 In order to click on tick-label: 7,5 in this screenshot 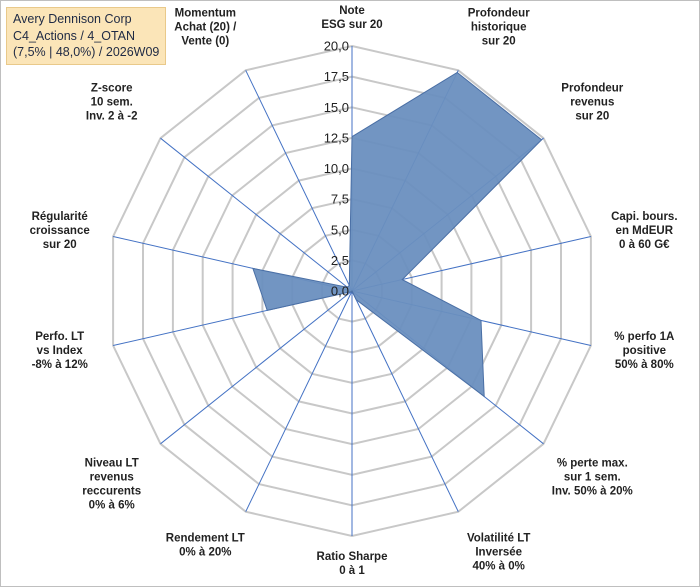, I will do `click(340, 199)`.